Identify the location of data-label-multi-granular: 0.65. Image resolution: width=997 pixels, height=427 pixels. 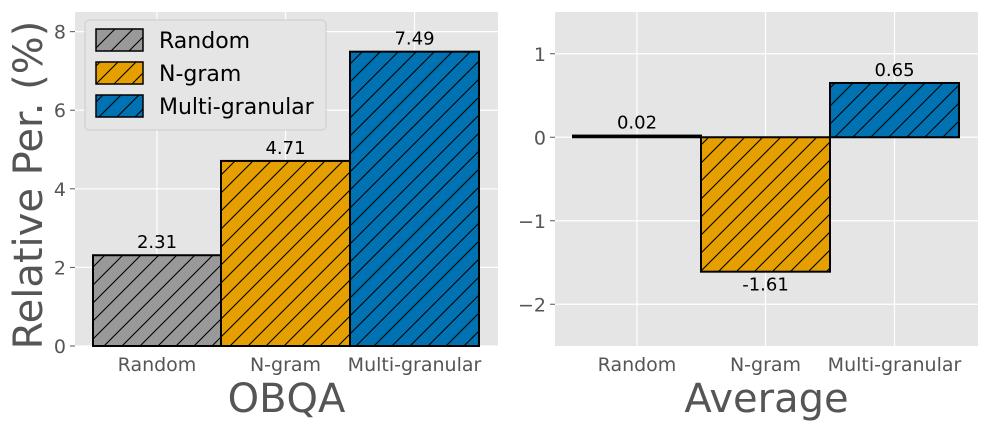
(894, 70).